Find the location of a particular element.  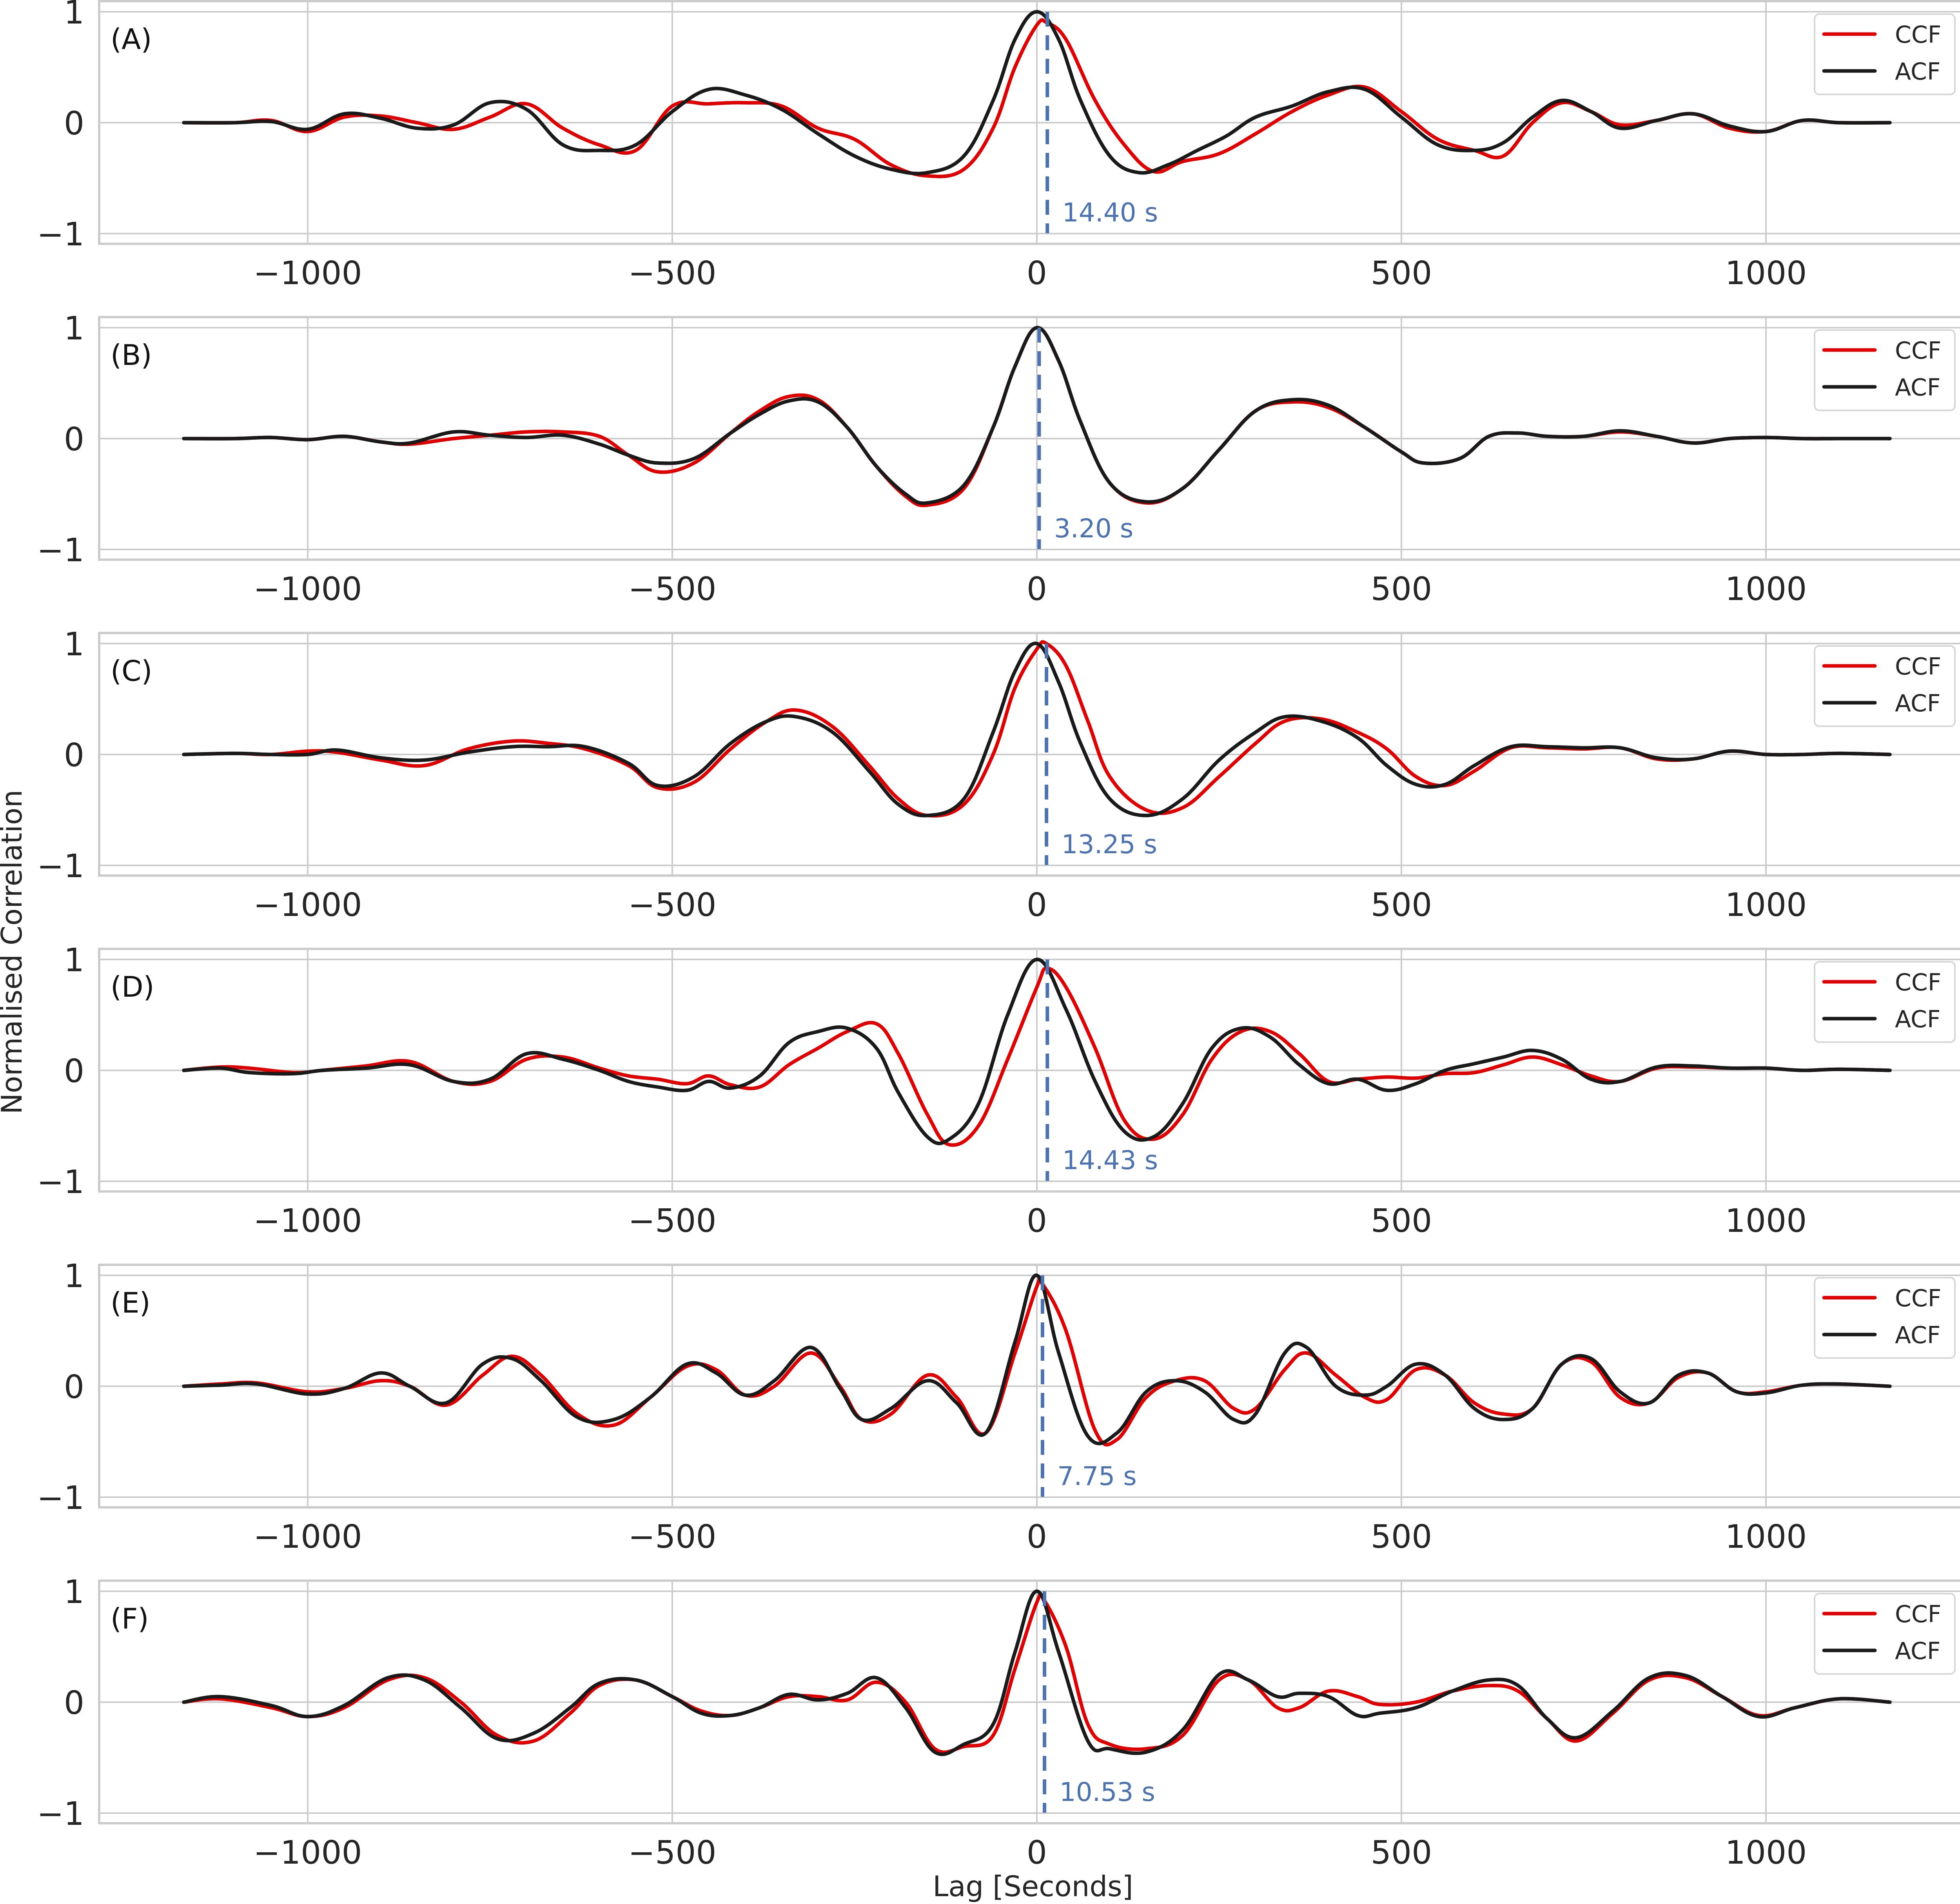

x-axis-title: Lag [Seconds] is located at coordinates (1033, 1886).